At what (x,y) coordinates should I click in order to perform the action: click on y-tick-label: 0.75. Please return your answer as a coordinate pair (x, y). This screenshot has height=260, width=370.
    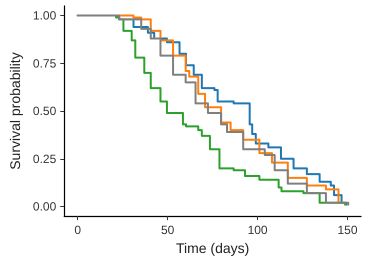
    Looking at the image, I should click on (44, 63).